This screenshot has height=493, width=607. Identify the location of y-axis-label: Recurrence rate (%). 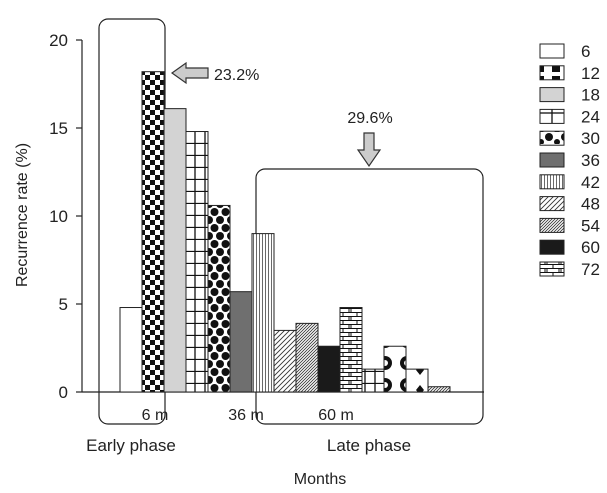
(22, 215).